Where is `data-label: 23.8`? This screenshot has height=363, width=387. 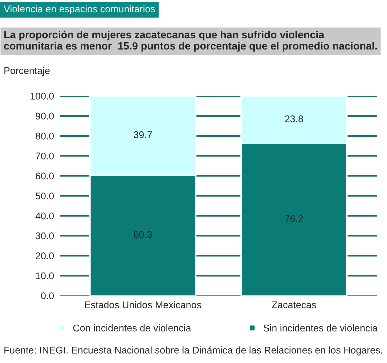
data-label: 23.8 is located at coordinates (294, 119).